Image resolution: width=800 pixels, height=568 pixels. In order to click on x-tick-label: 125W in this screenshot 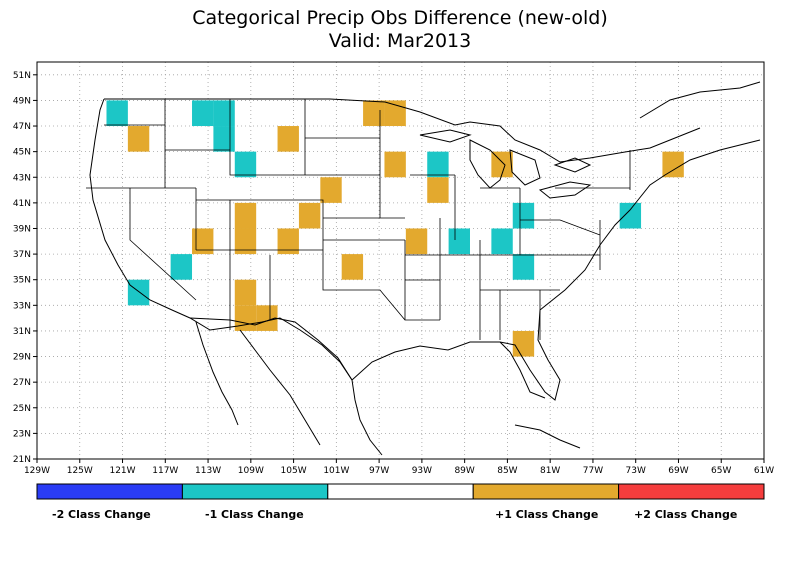, I will do `click(80, 471)`.